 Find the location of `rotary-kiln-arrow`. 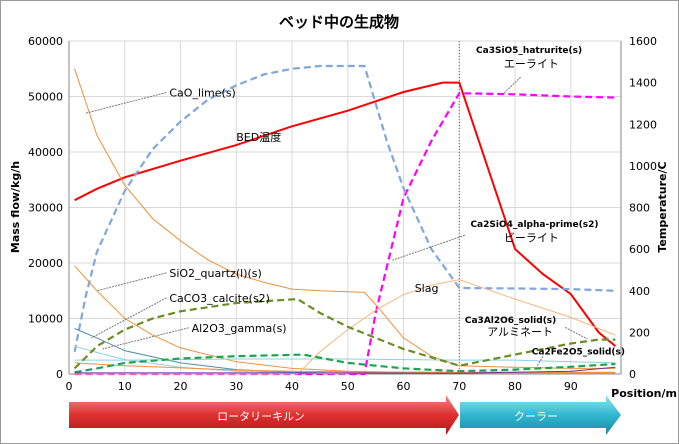

rotary-kiln-arrow is located at coordinates (264, 415).